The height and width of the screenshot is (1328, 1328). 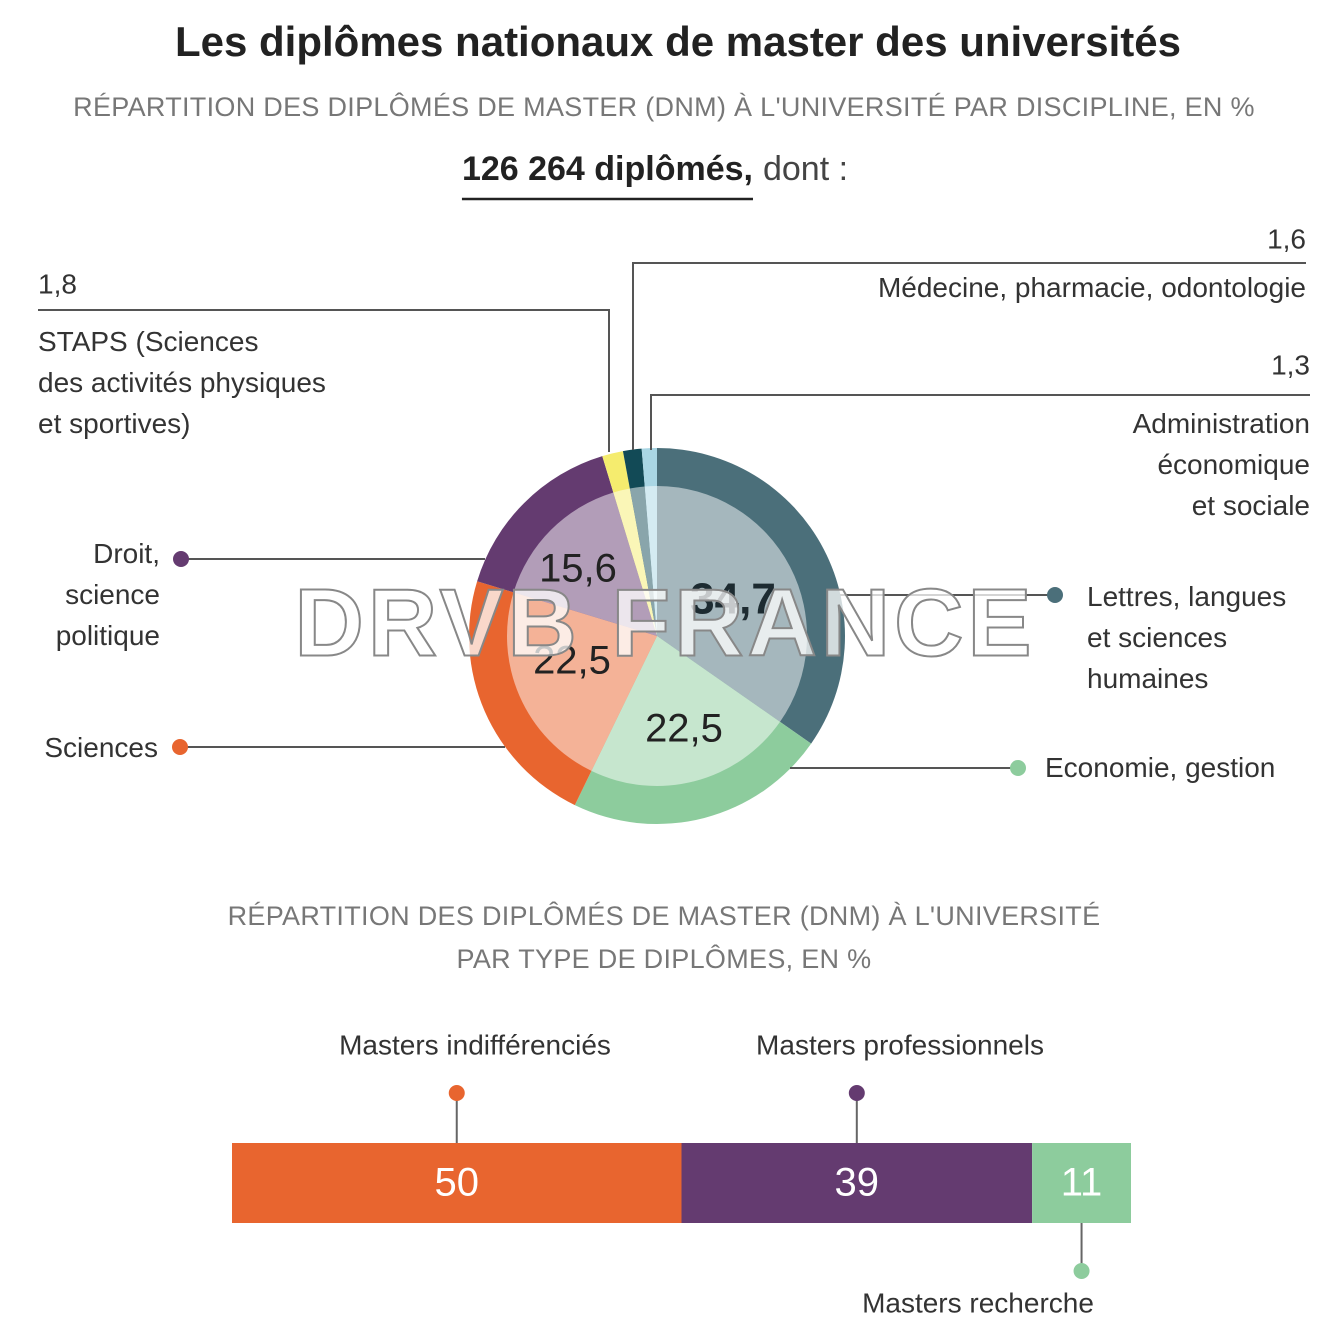 I want to click on value-label: 50, so click(x=457, y=1183).